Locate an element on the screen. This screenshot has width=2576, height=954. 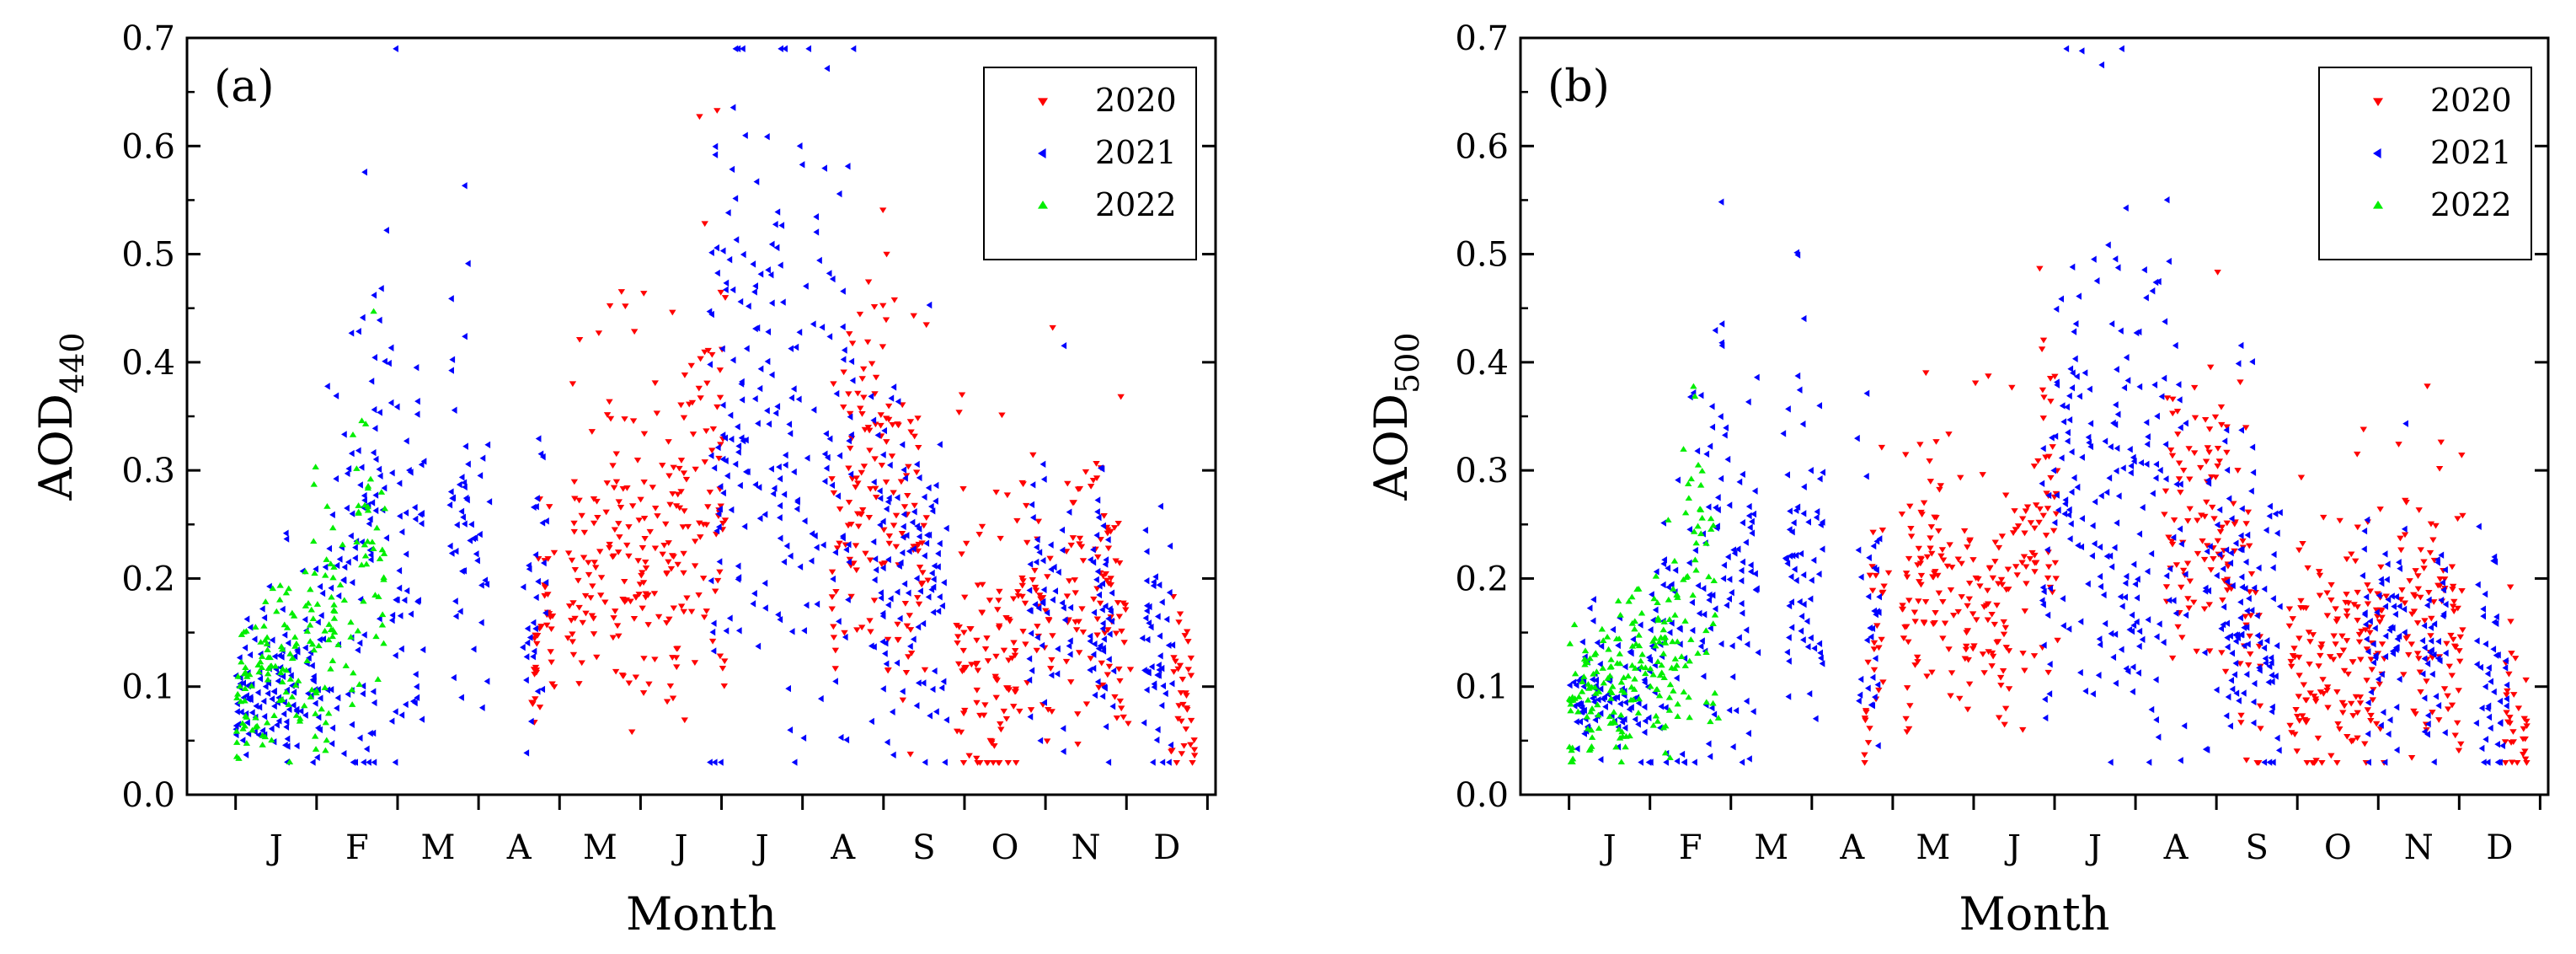
legend-label-2021: 2021 is located at coordinates (1136, 152).